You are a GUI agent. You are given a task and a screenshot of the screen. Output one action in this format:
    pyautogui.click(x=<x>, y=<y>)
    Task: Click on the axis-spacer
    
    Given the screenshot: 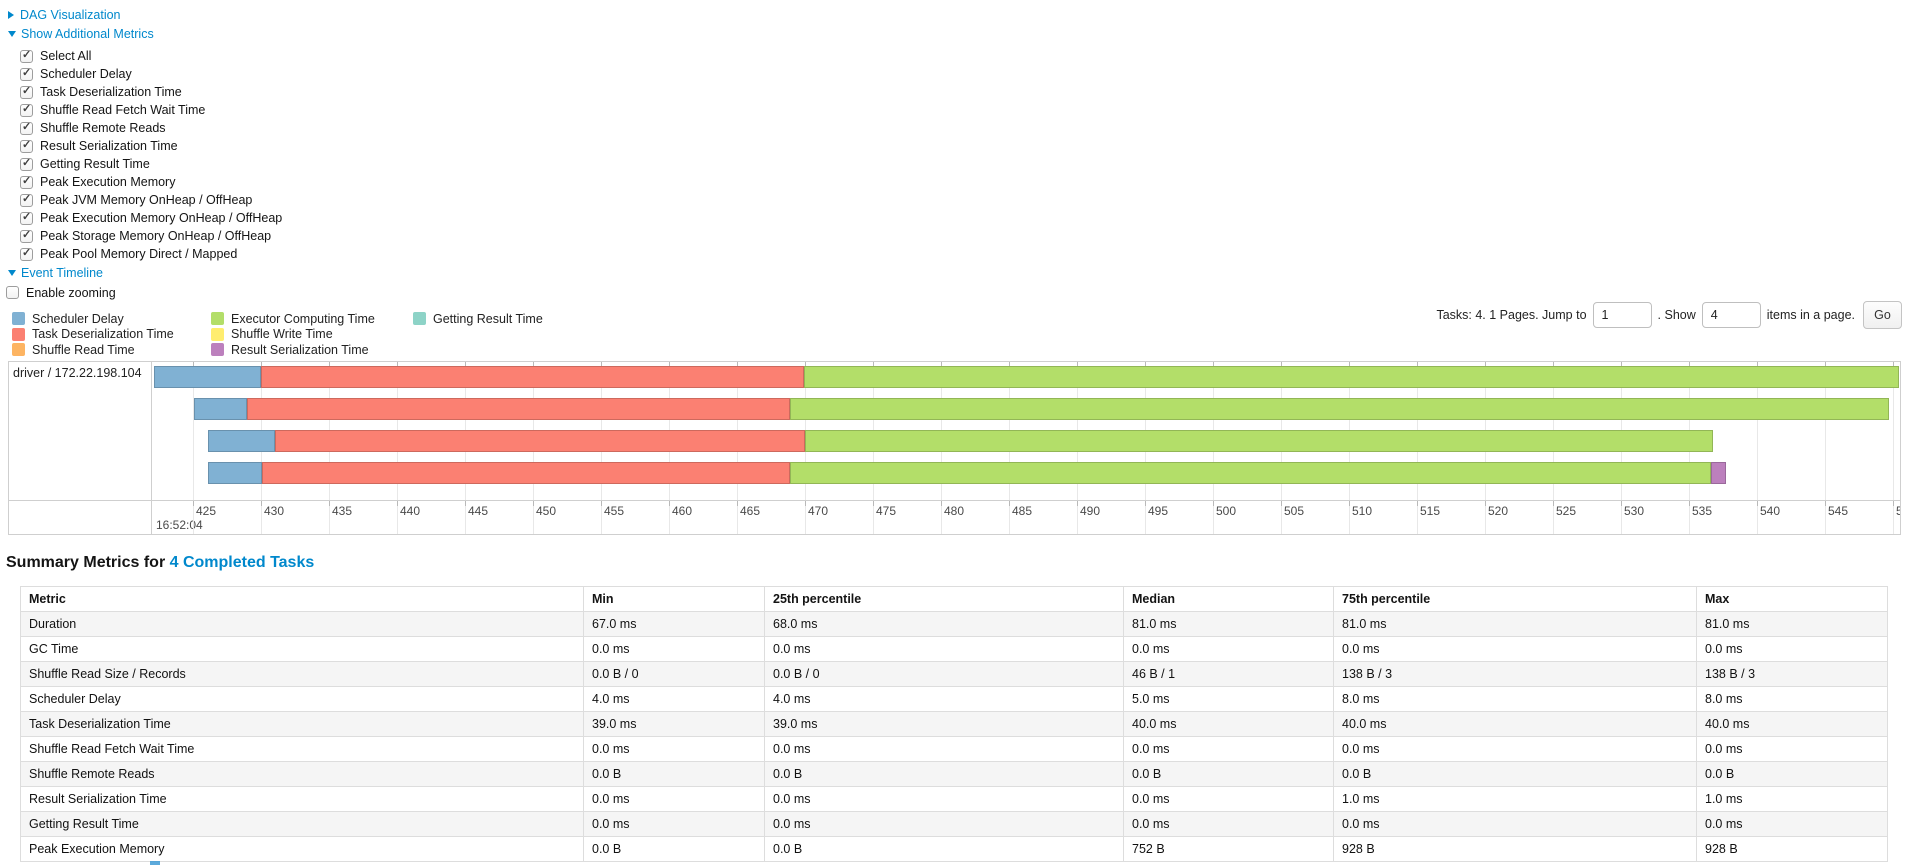 What is the action you would take?
    pyautogui.click(x=80, y=517)
    